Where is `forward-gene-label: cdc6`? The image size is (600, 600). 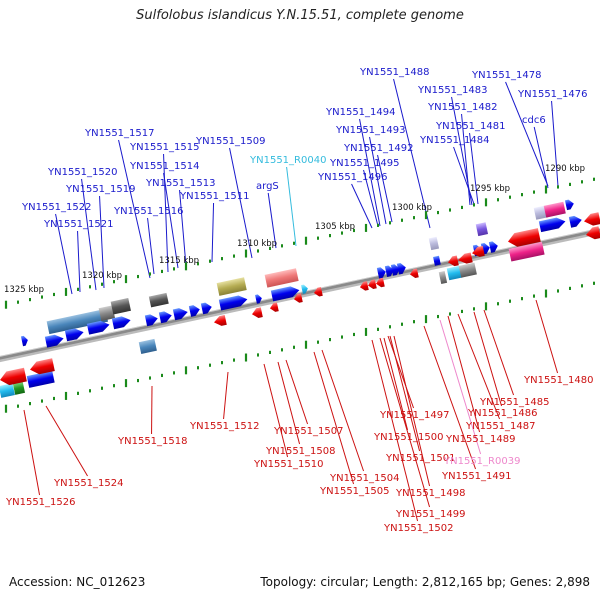 forward-gene-label: cdc6 is located at coordinates (534, 120).